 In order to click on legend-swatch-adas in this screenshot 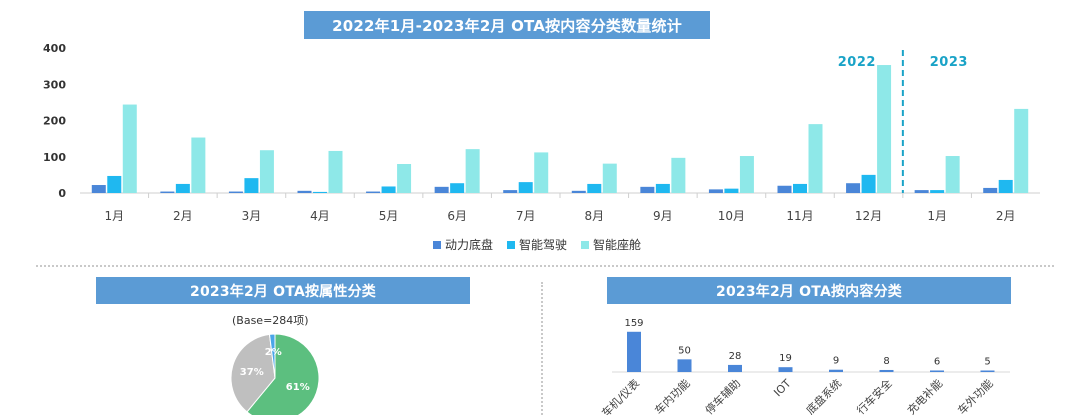, I will do `click(511, 244)`.